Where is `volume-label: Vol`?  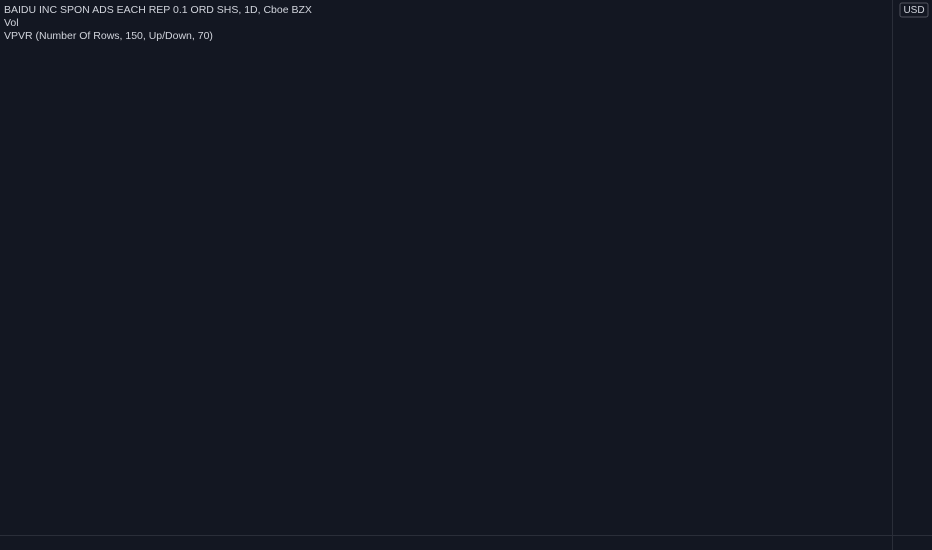
volume-label: Vol is located at coordinates (11, 23).